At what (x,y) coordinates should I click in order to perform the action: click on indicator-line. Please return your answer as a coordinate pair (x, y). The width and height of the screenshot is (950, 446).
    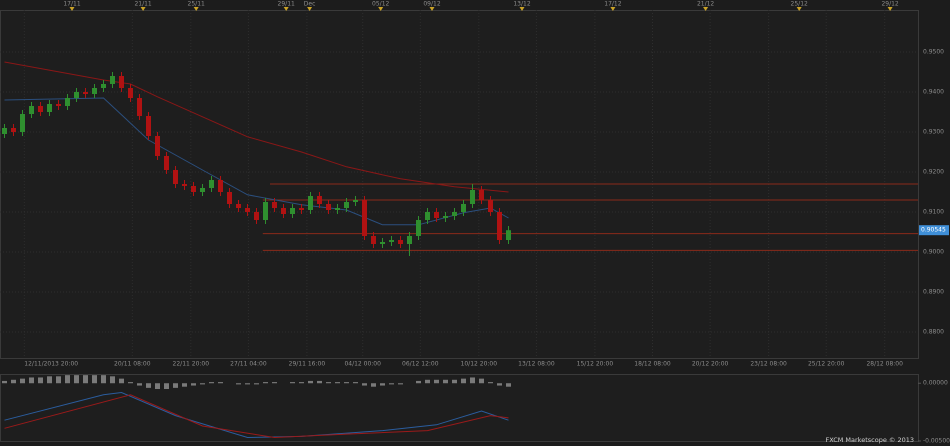
    Looking at the image, I should click on (256, 415).